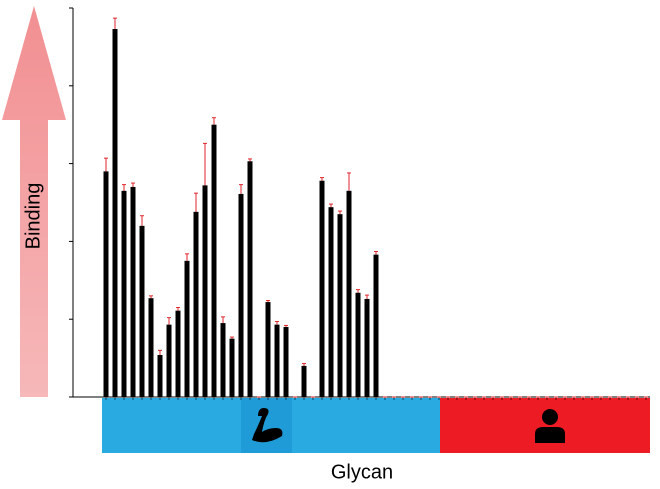 The height and width of the screenshot is (489, 660). I want to click on swan-icon-box, so click(266, 425).